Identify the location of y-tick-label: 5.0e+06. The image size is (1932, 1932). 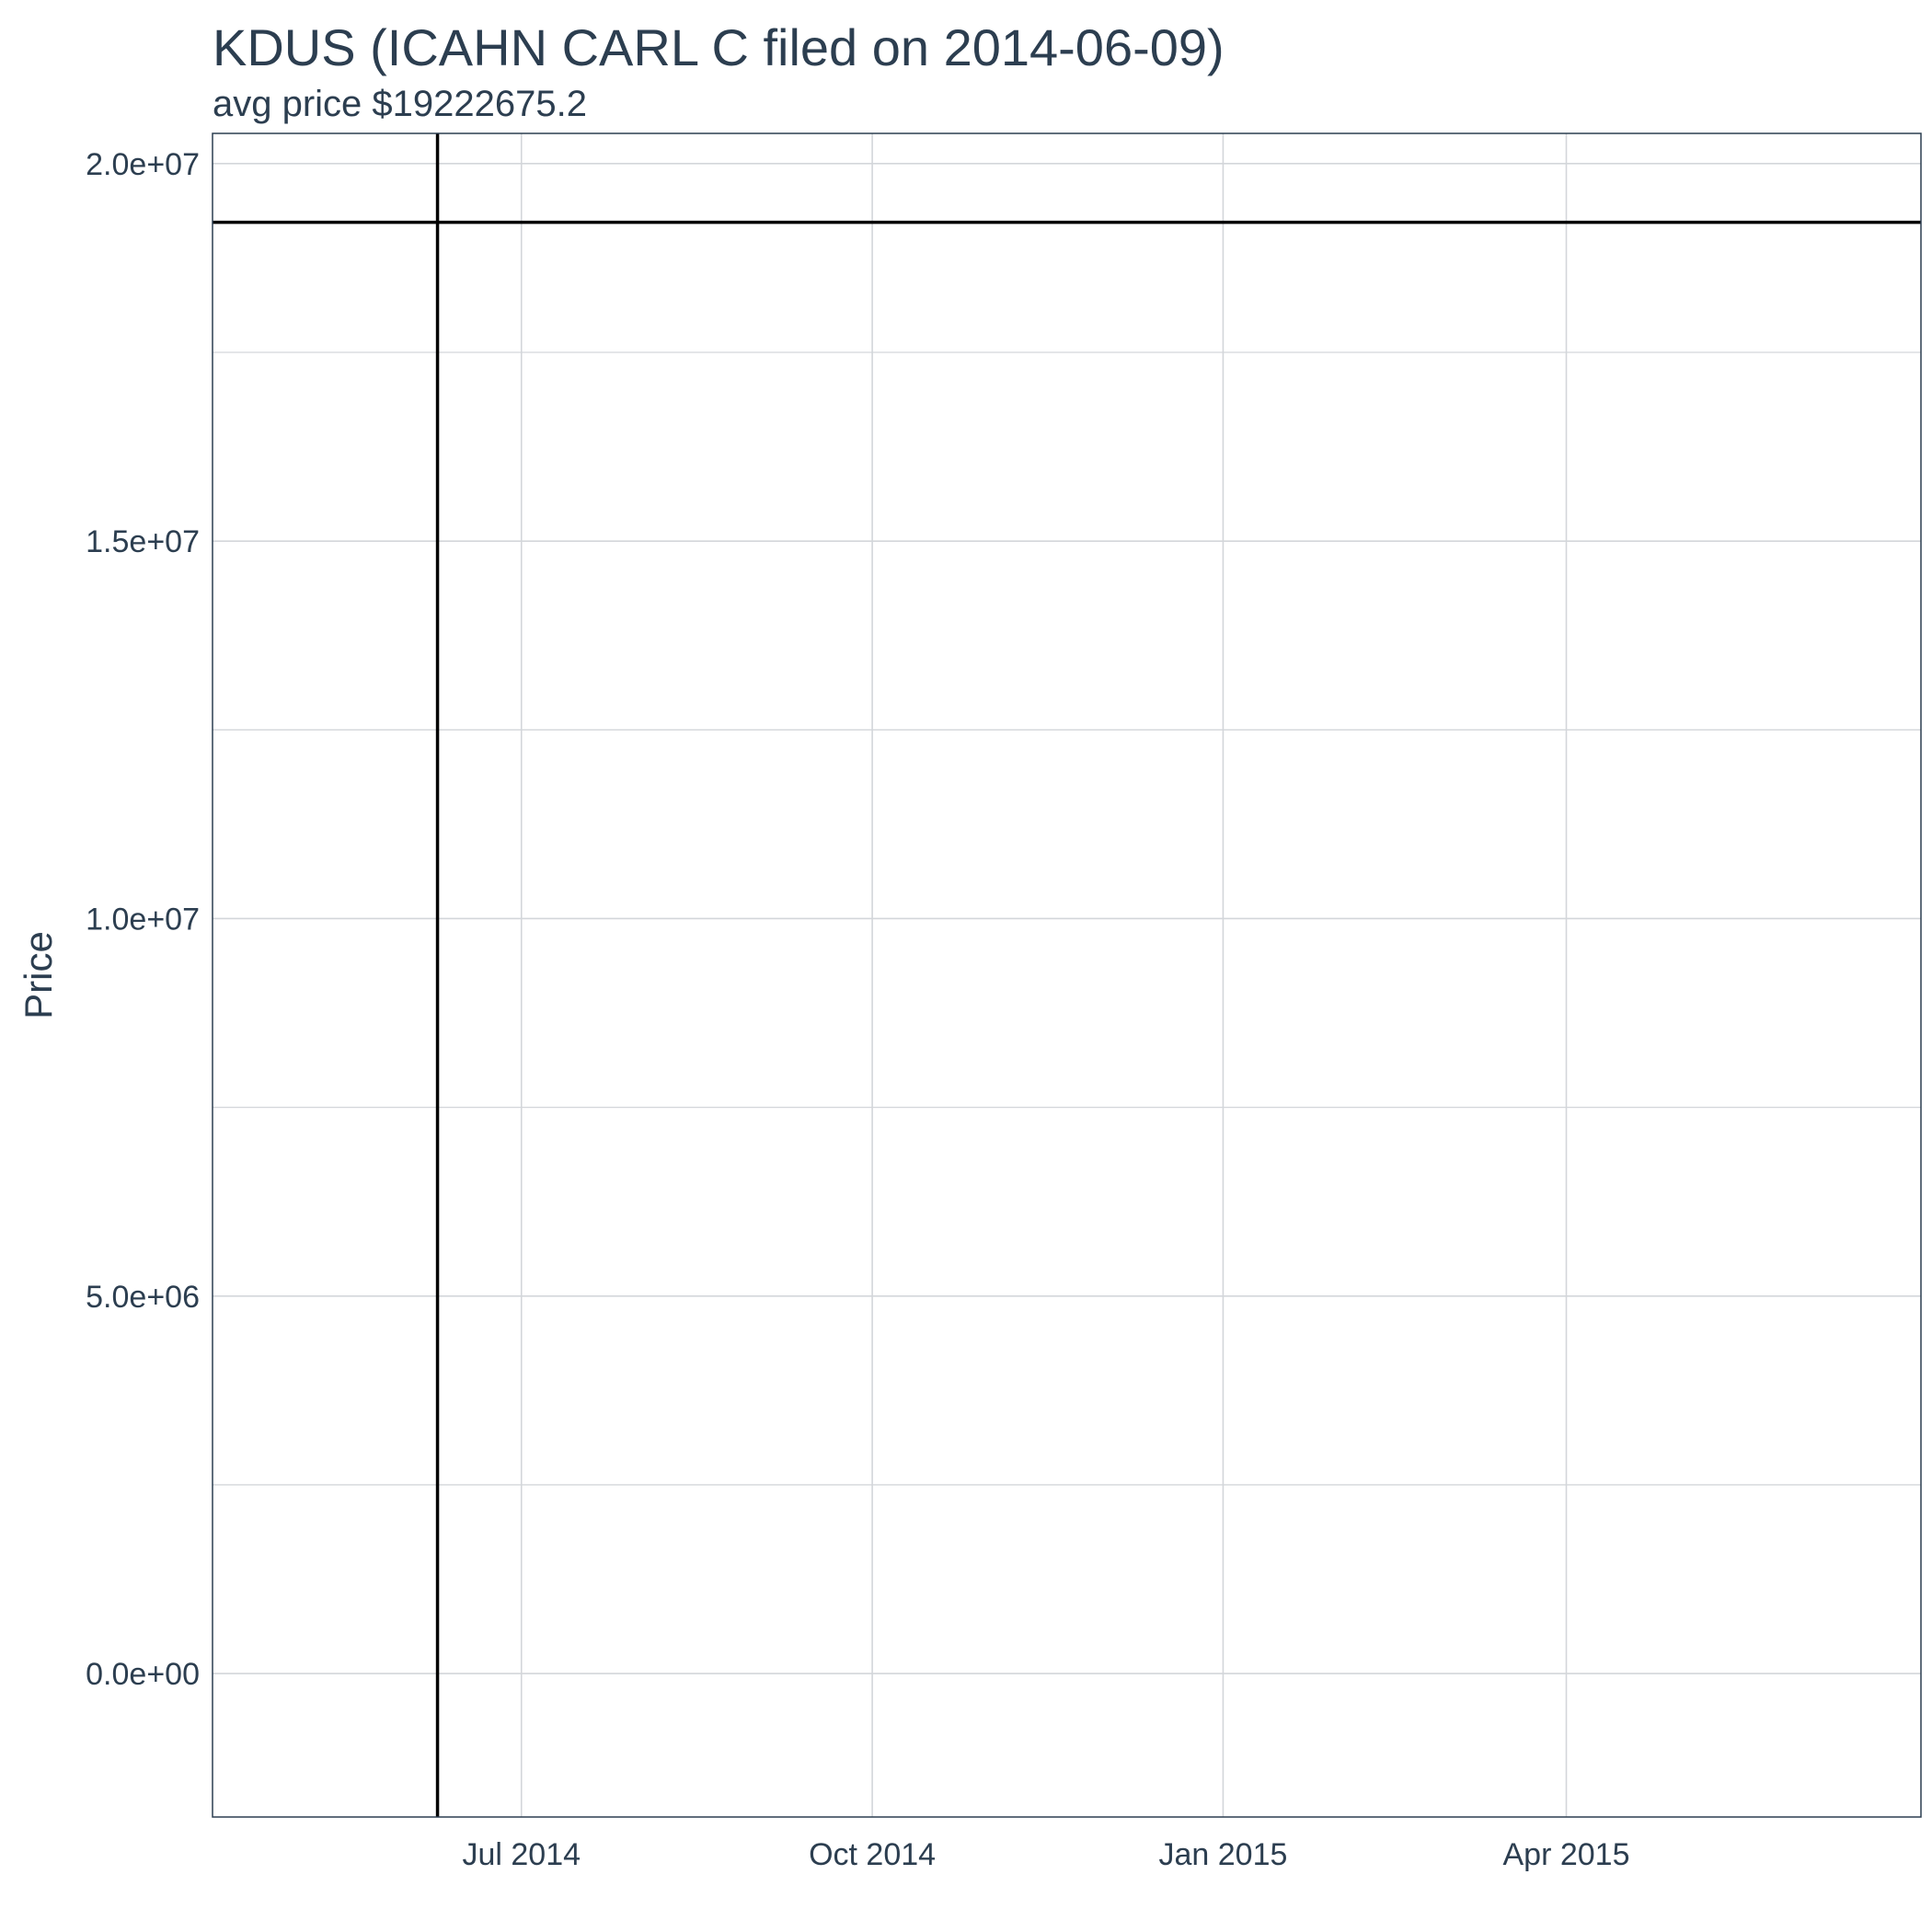
(143, 1297).